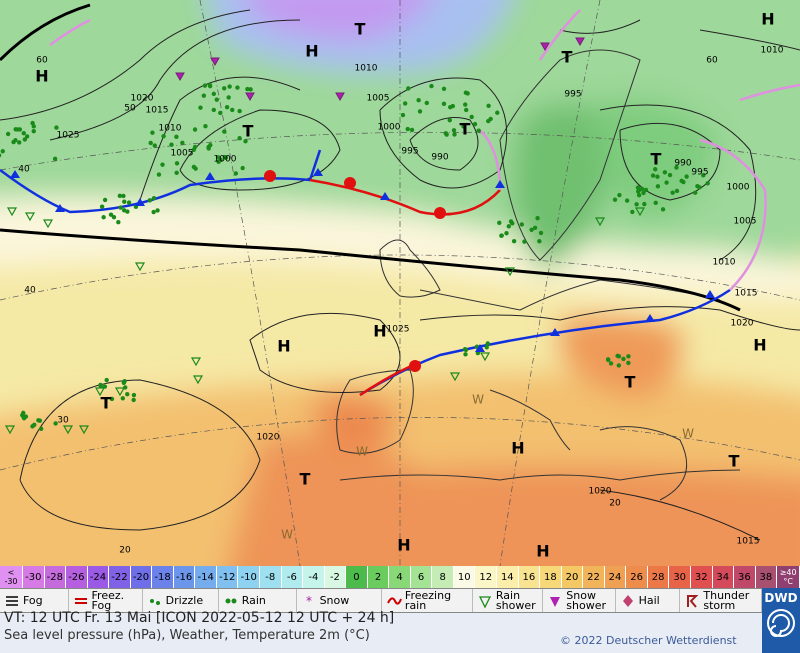 The height and width of the screenshot is (653, 800). Describe the element at coordinates (421, 577) in the screenshot. I see `scale-cell: 6` at that location.